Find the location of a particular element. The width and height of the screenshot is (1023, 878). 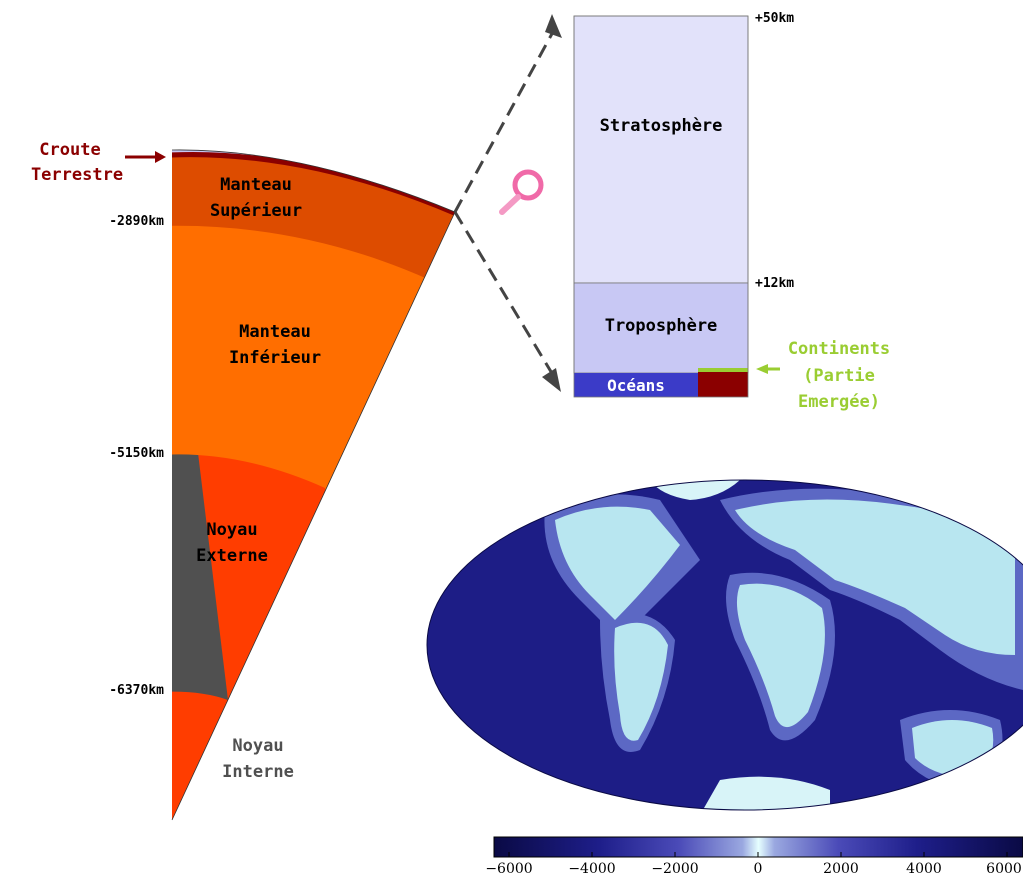

inner-core-label-line2: Interne is located at coordinates (258, 772).